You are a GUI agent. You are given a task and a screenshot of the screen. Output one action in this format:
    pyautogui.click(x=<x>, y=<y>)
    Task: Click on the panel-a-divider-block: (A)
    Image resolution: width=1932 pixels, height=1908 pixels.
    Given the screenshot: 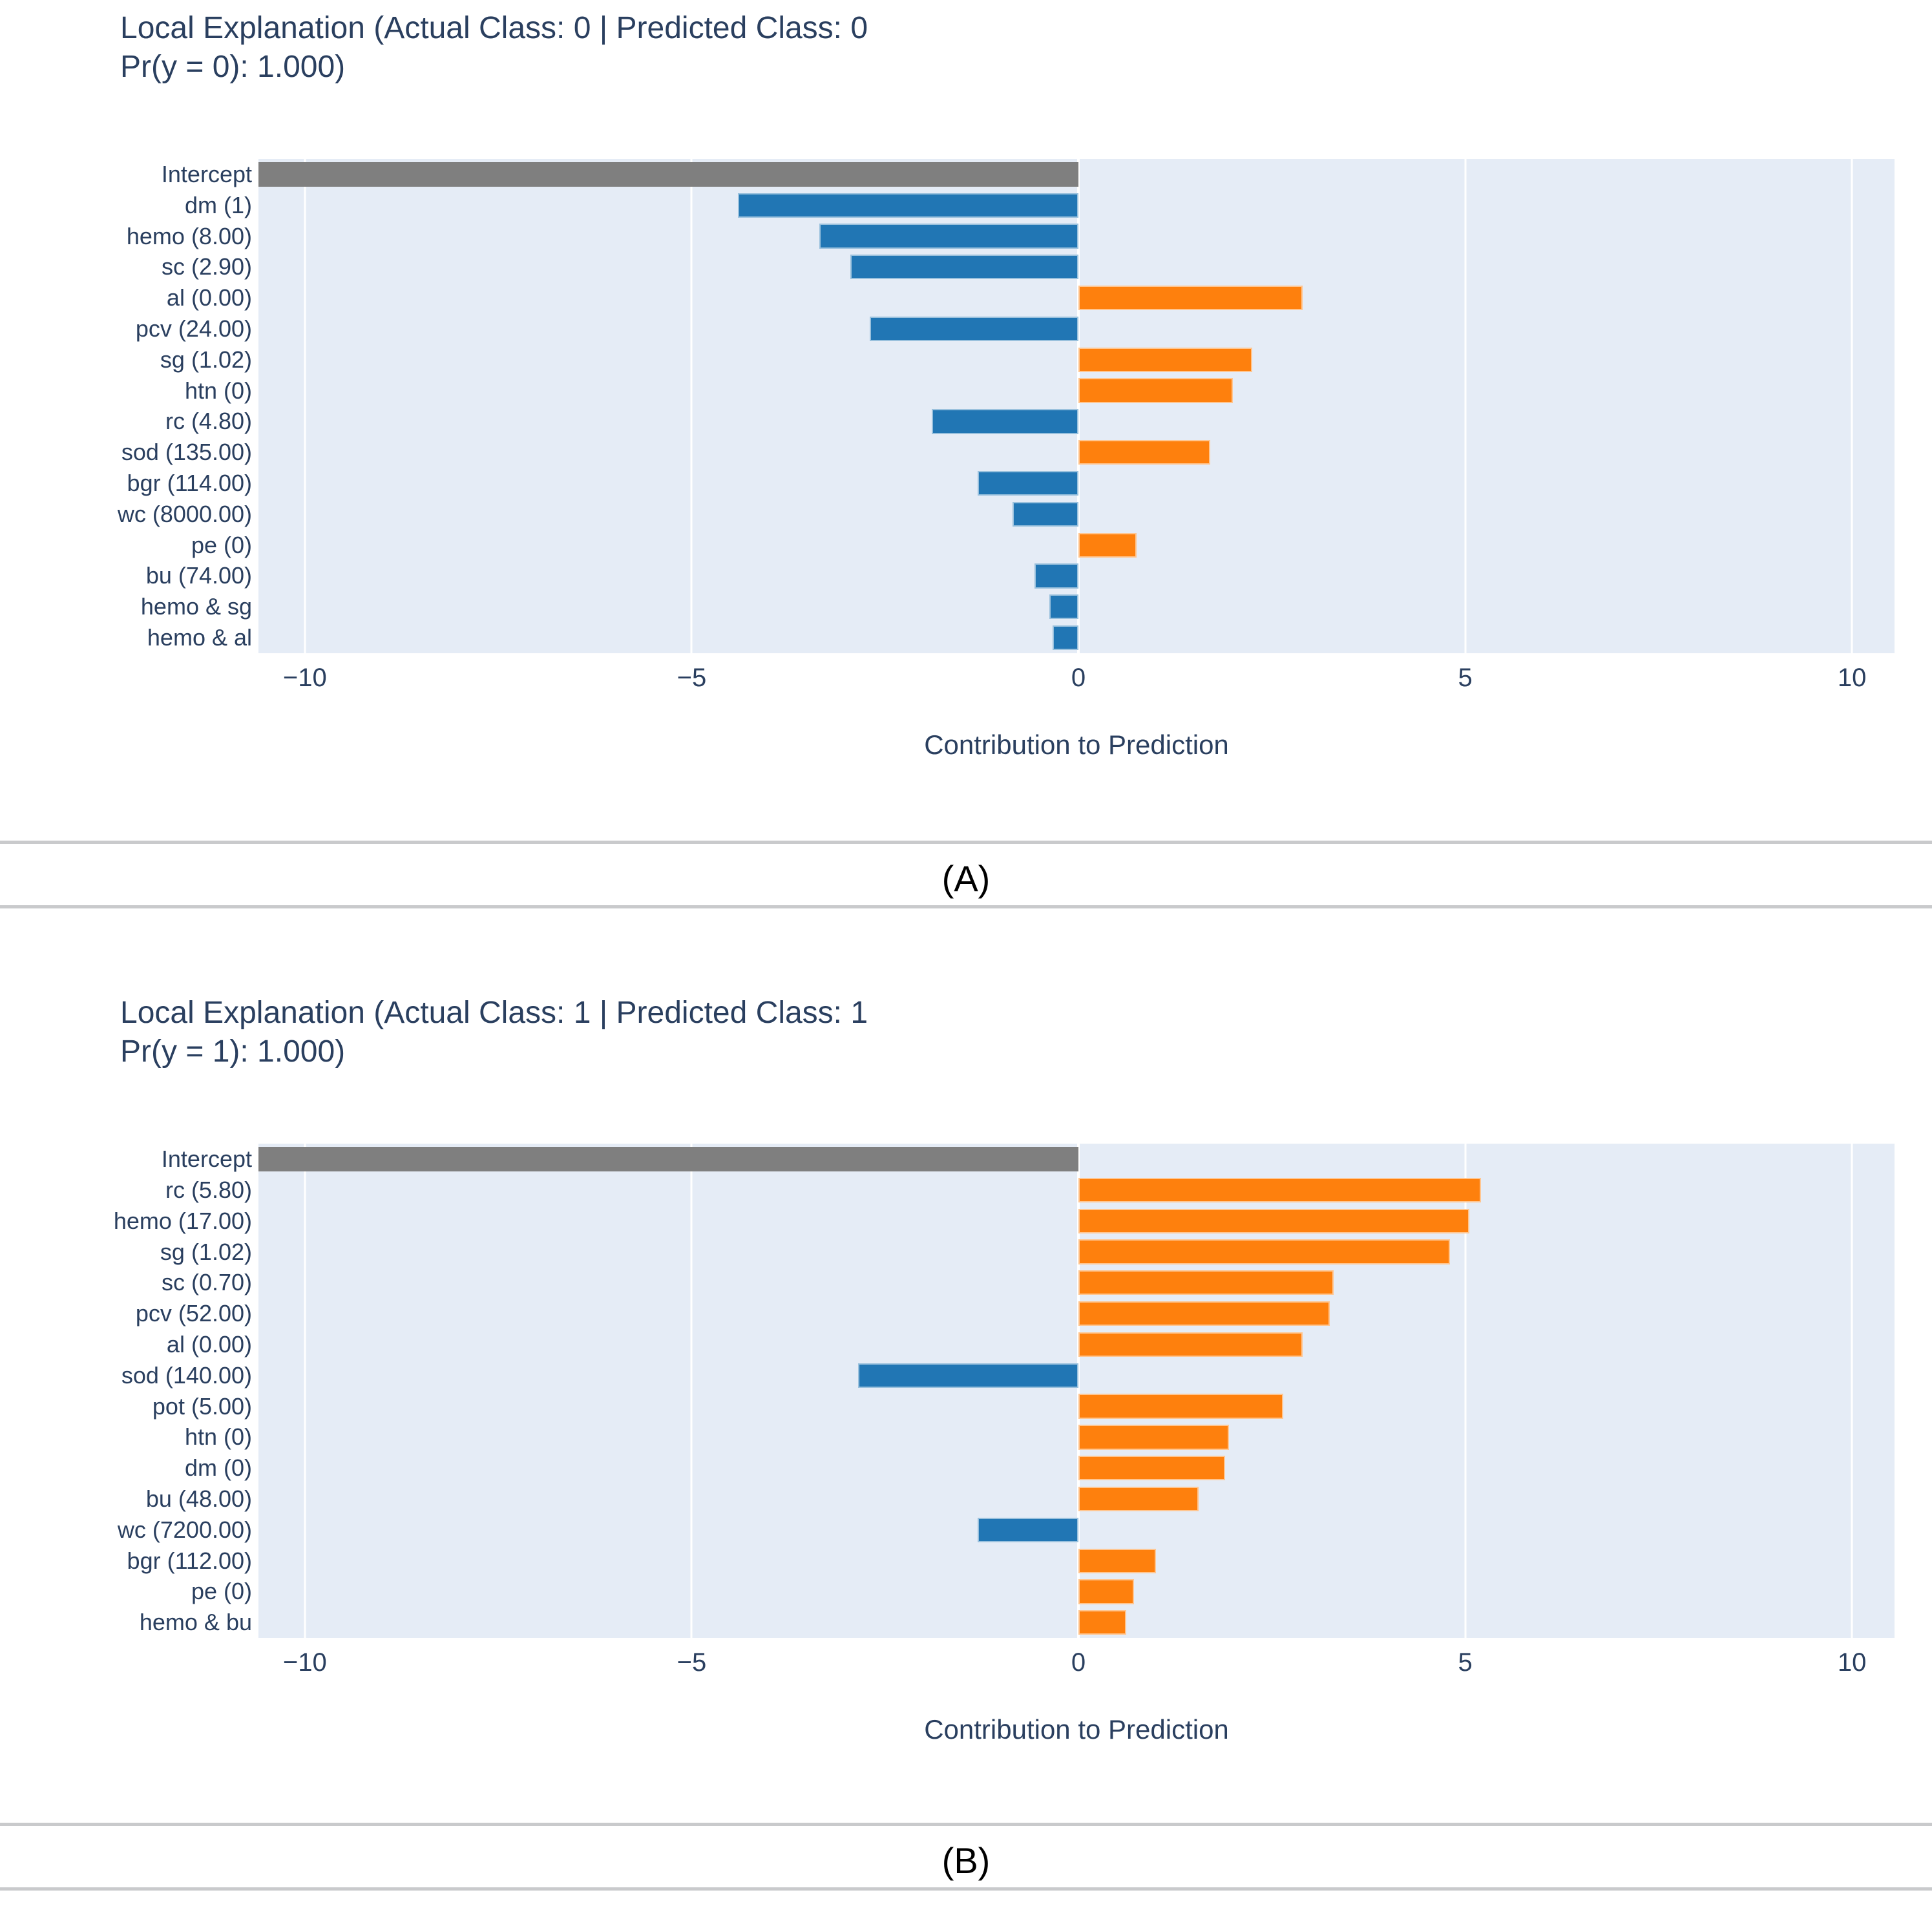 What is the action you would take?
    pyautogui.click(x=966, y=875)
    